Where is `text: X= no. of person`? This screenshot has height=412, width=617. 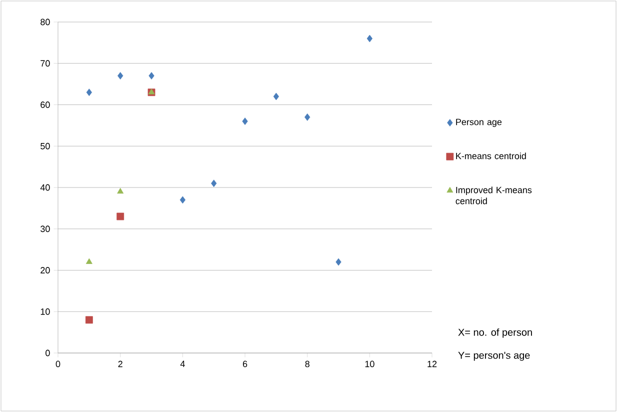 text: X= no. of person is located at coordinates (495, 333).